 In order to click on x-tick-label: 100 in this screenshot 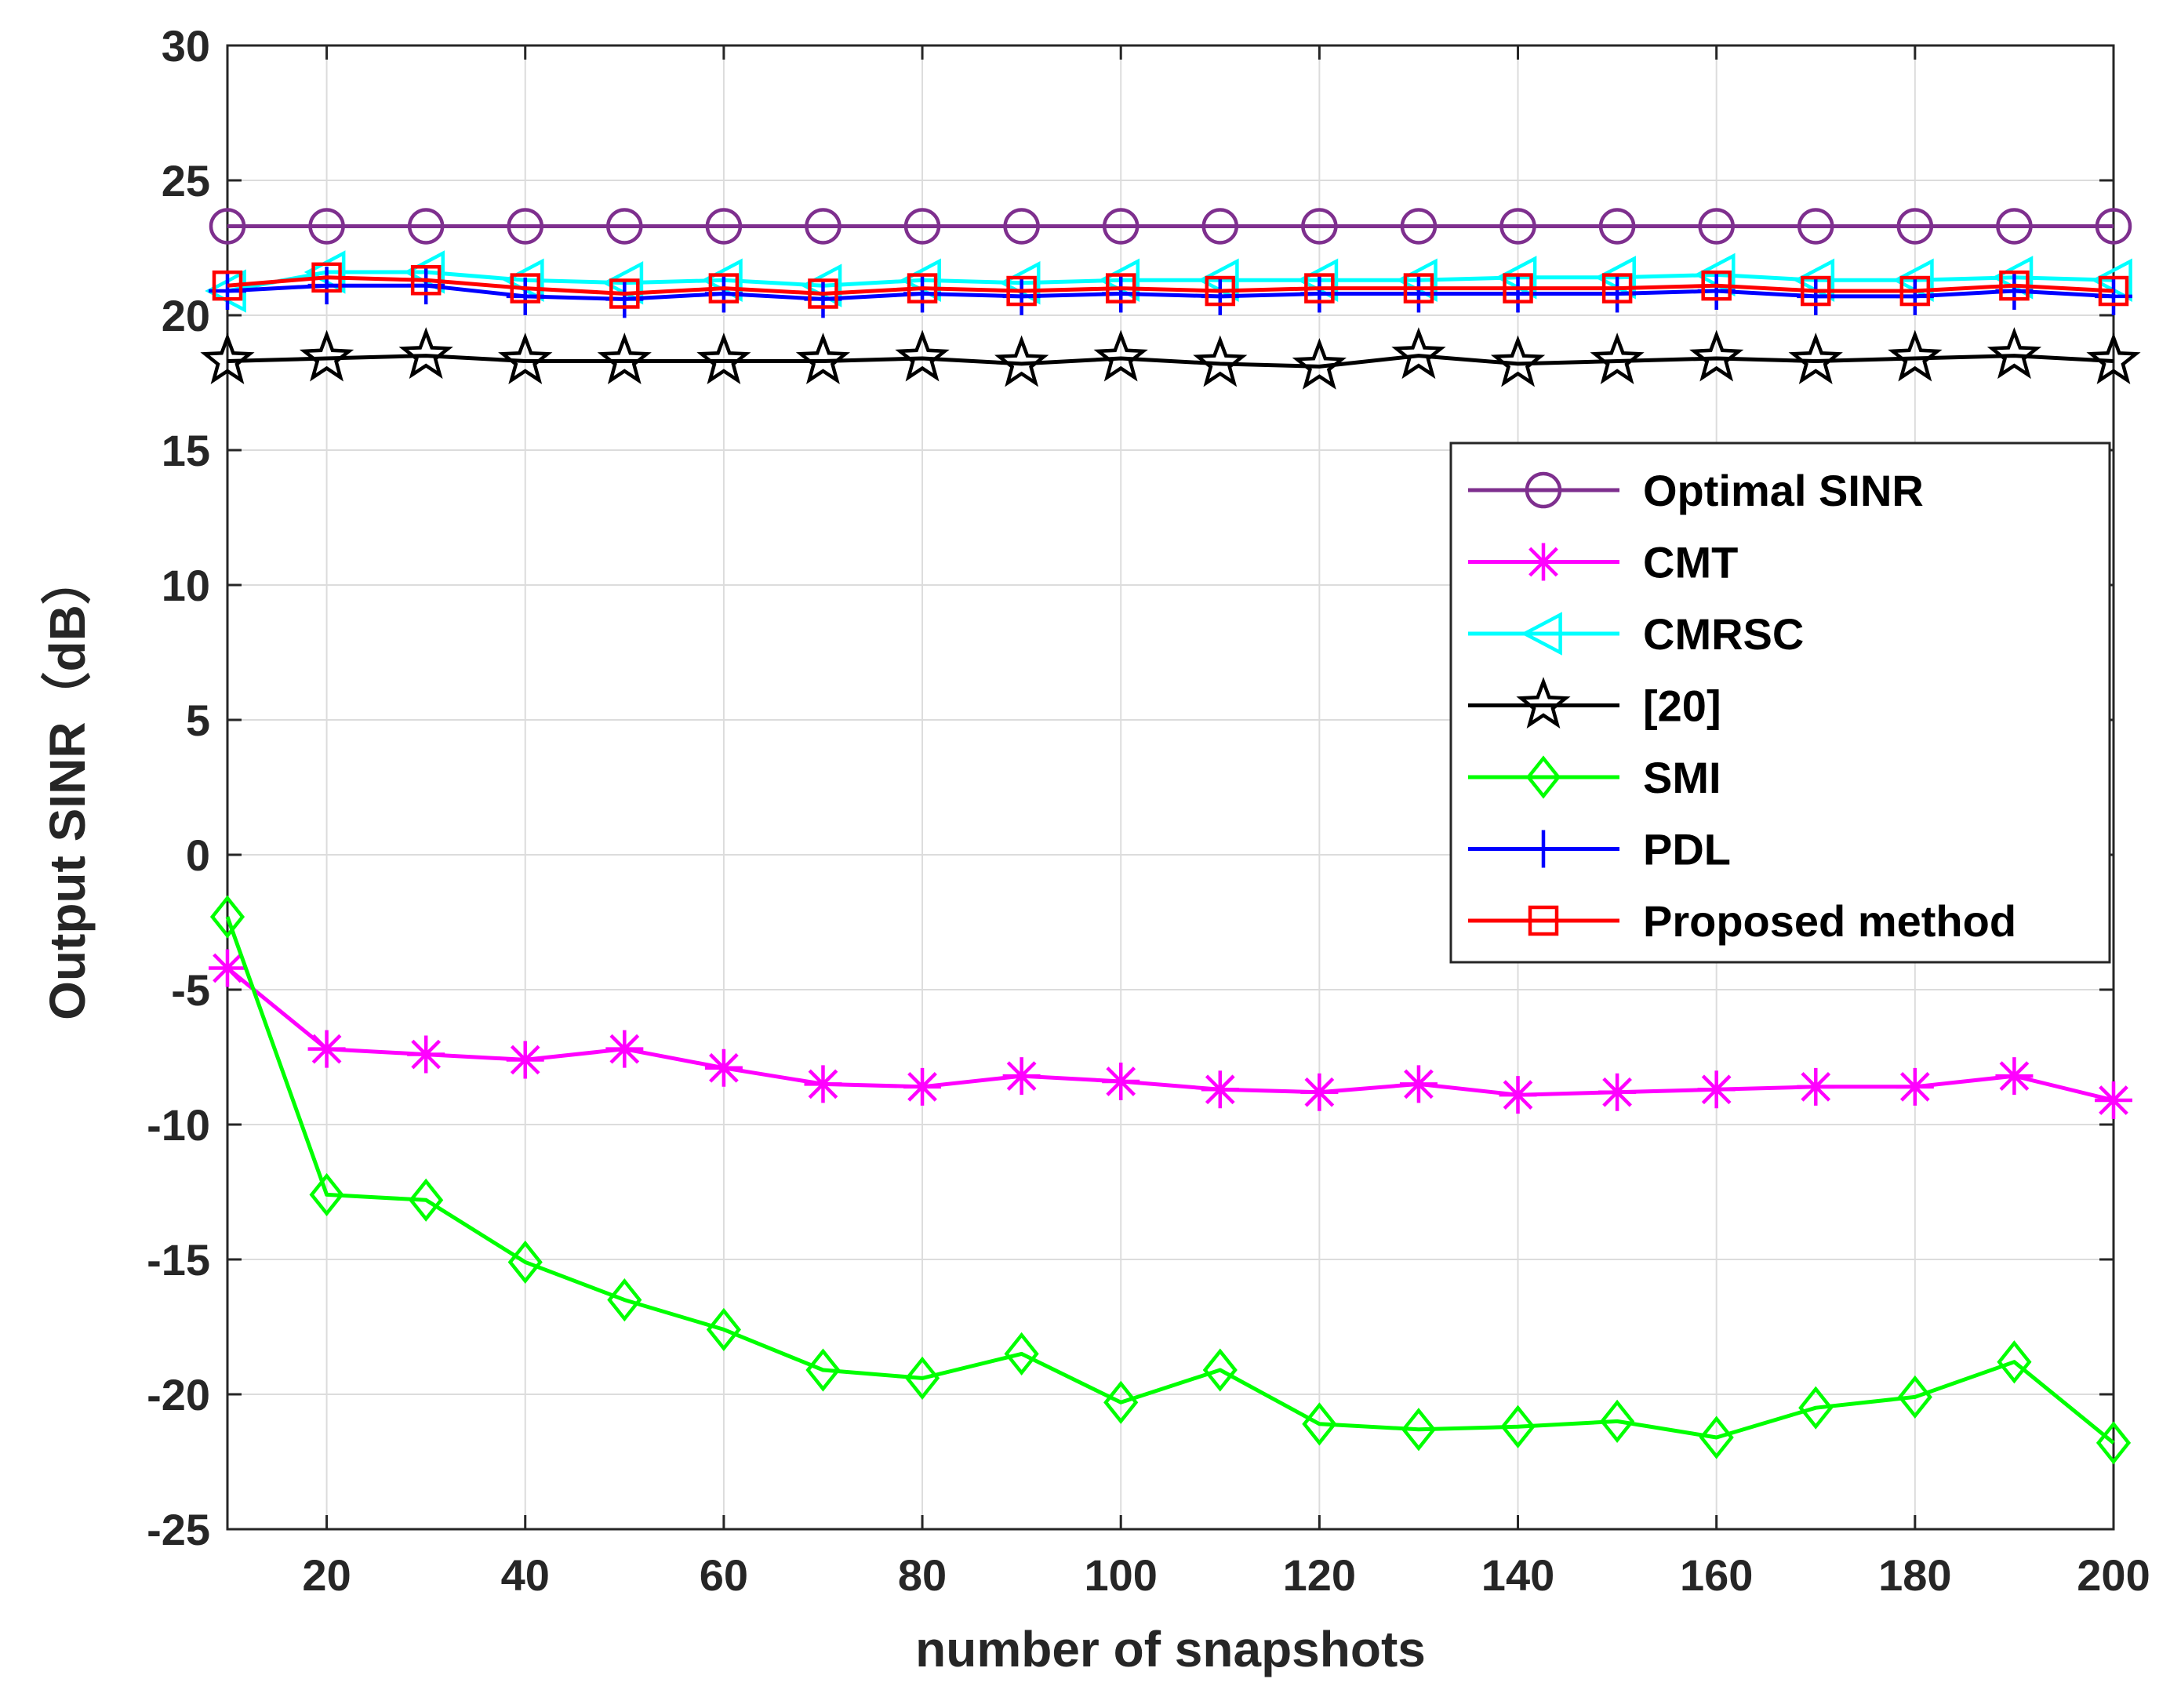, I will do `click(1120, 1575)`.